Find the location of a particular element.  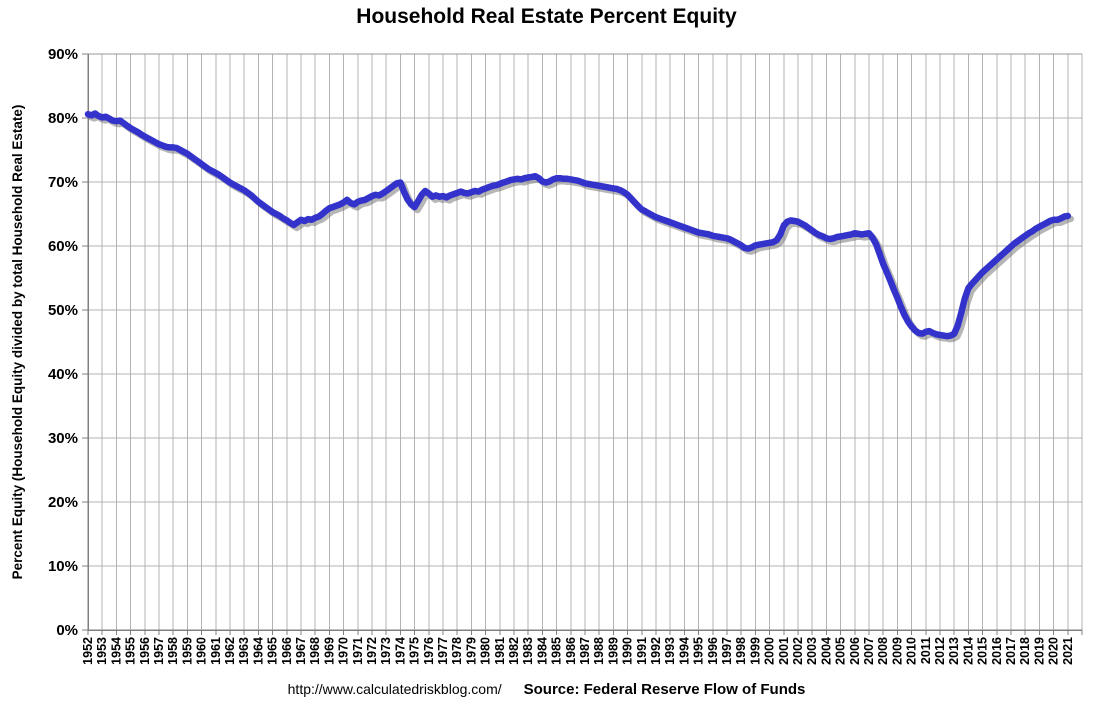

x-tick-label: 1957 is located at coordinates (159, 651).